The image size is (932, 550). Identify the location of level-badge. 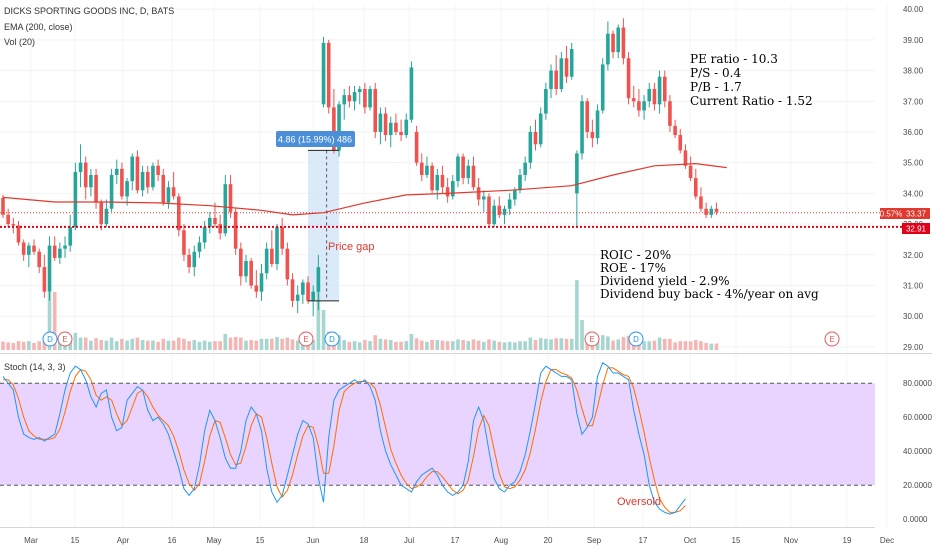
(916, 228).